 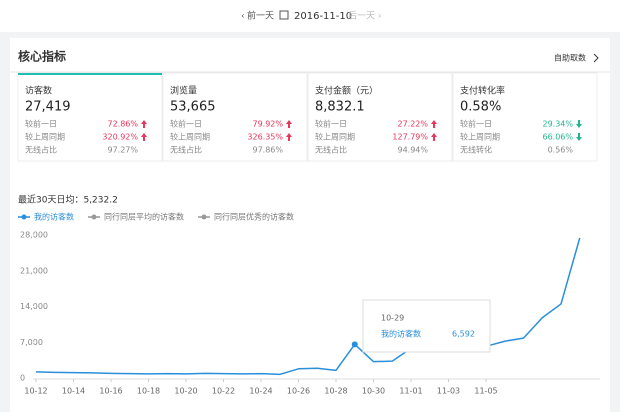 What do you see at coordinates (410, 391) in the screenshot?
I see `x-tick-label: 11-01` at bounding box center [410, 391].